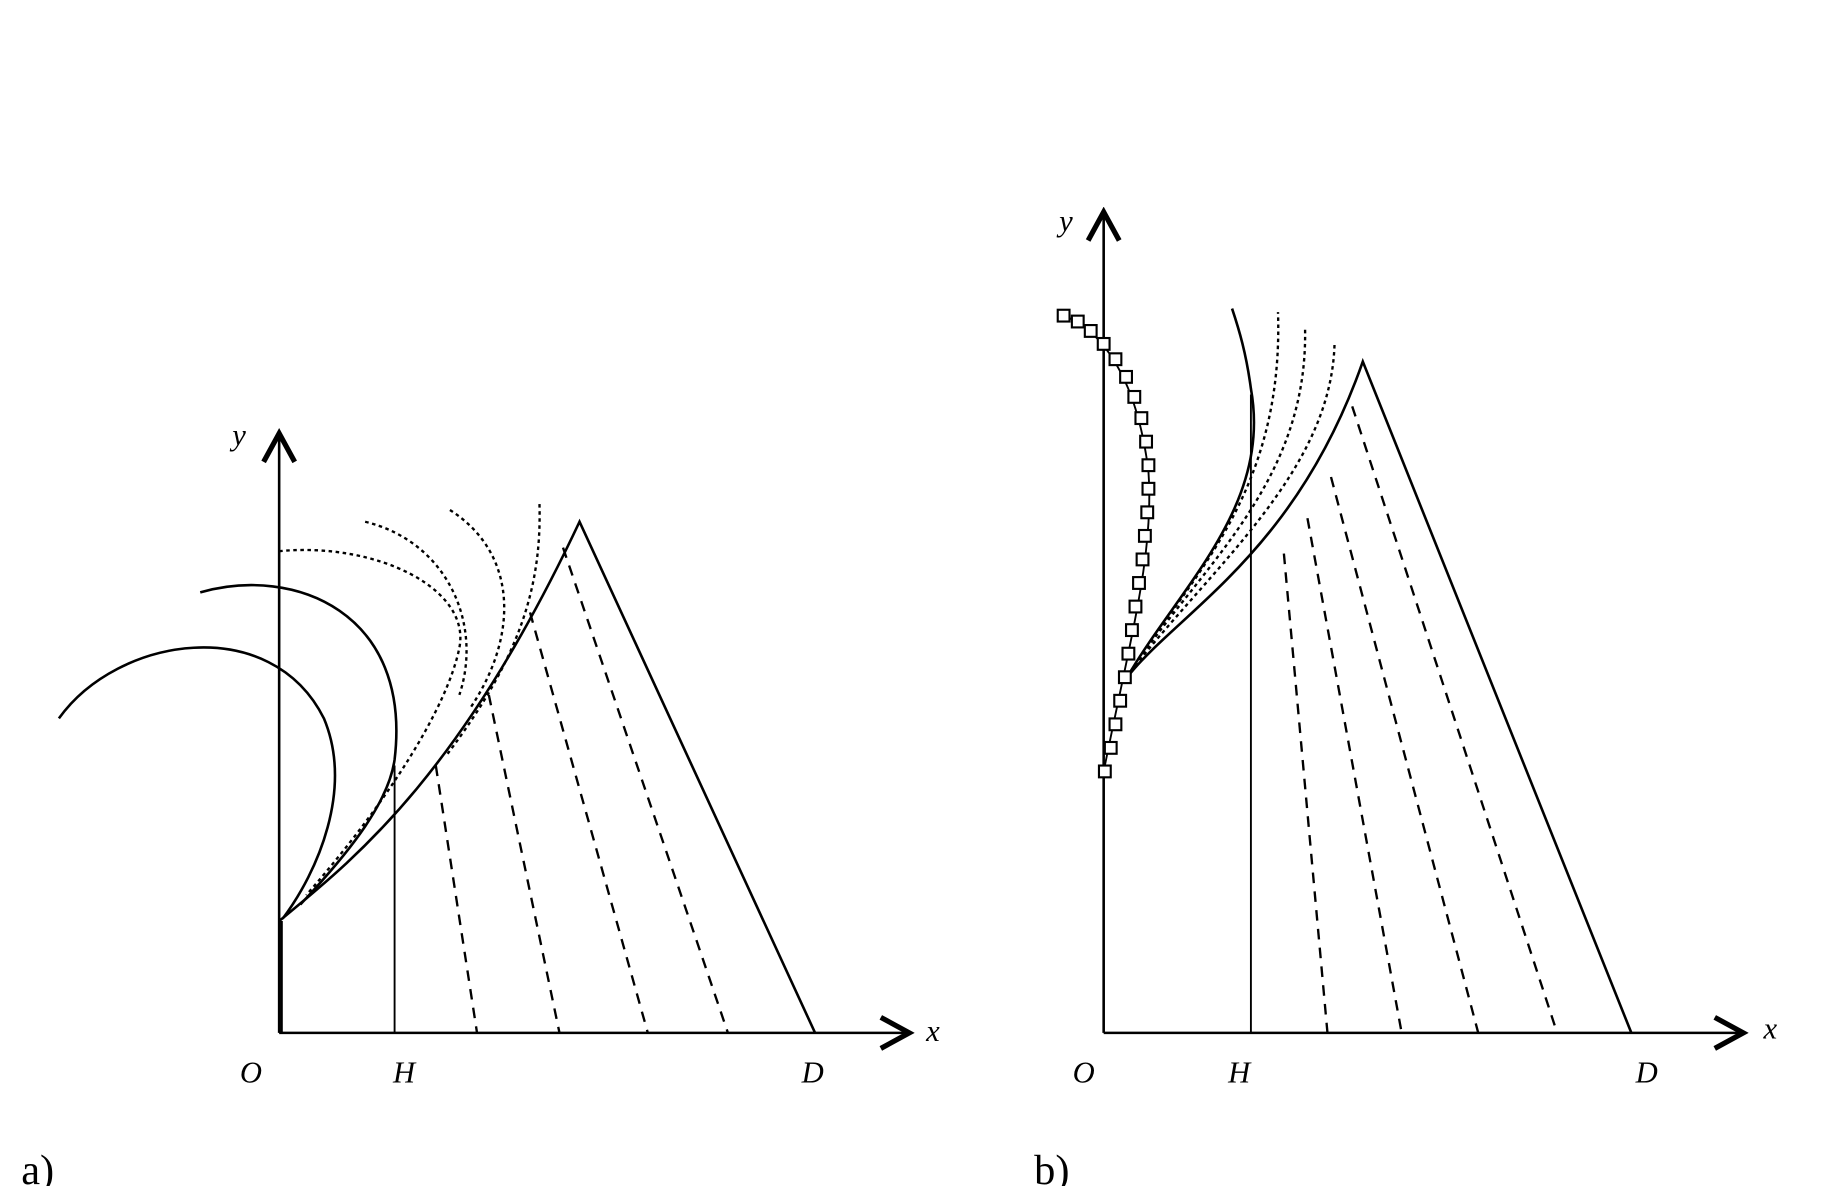  What do you see at coordinates (37, 1166) in the screenshot?
I see `panel-label: a)` at bounding box center [37, 1166].